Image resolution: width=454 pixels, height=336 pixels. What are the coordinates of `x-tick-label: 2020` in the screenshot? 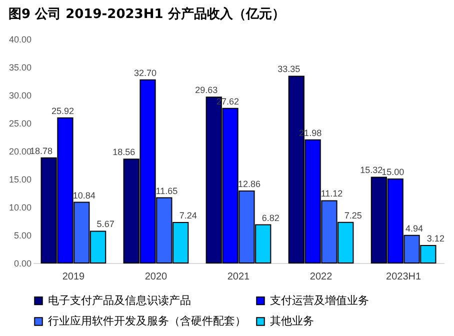 It's located at (156, 277).